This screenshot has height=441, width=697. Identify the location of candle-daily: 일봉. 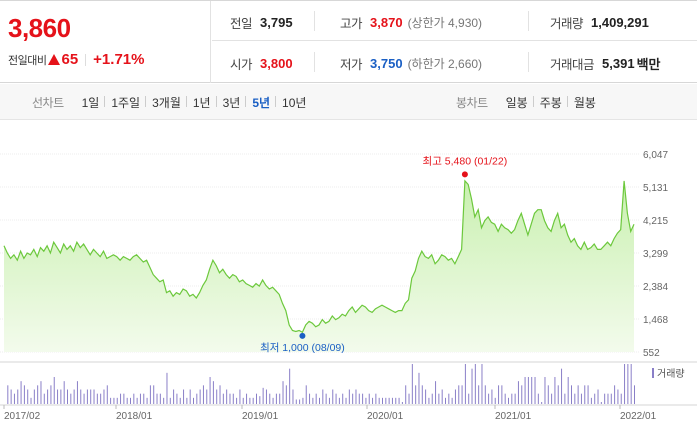
(516, 102).